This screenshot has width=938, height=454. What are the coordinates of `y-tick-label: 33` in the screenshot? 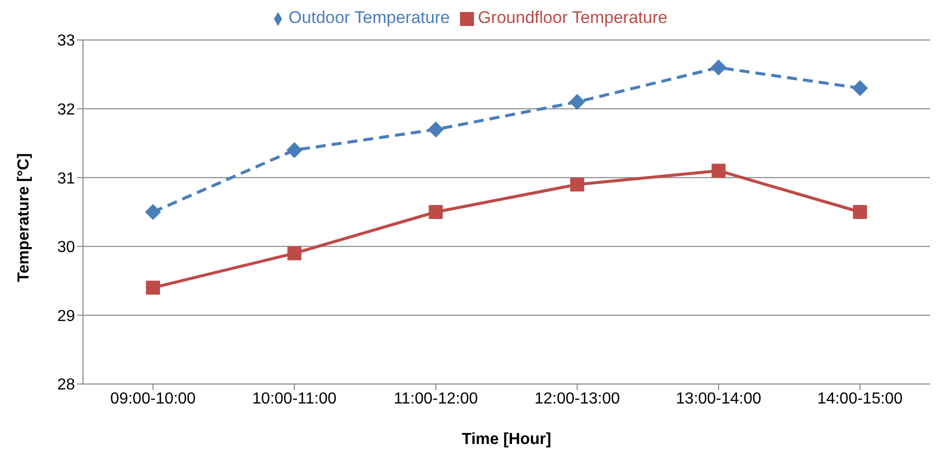 It's located at (66, 41).